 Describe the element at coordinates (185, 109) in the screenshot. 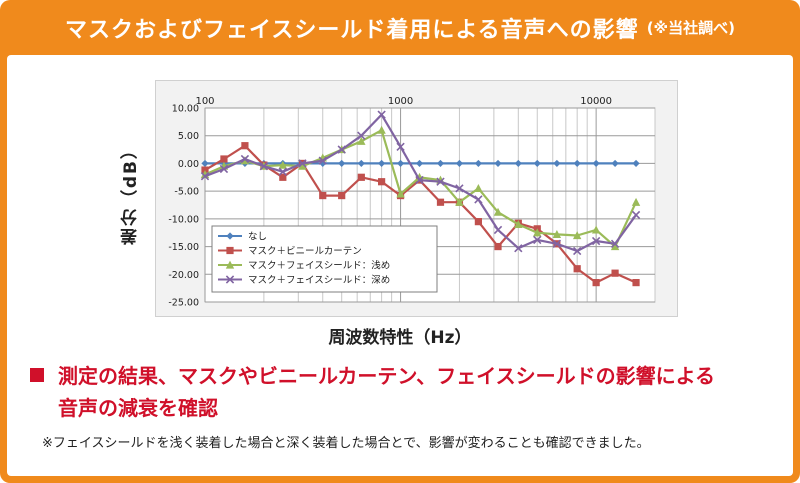

I see `y-tick-label: 10.00` at that location.